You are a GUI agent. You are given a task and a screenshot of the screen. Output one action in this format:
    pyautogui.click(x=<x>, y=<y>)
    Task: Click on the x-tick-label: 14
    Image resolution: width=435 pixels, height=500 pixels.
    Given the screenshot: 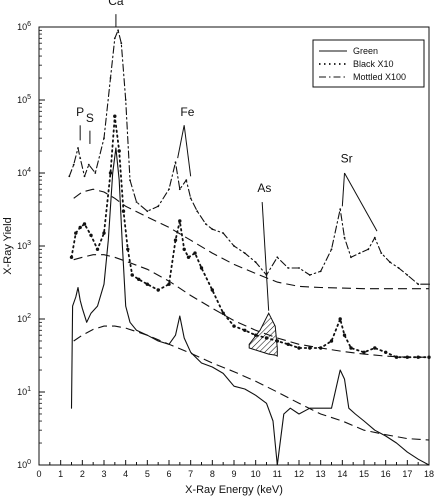 What is the action you would take?
    pyautogui.click(x=342, y=474)
    